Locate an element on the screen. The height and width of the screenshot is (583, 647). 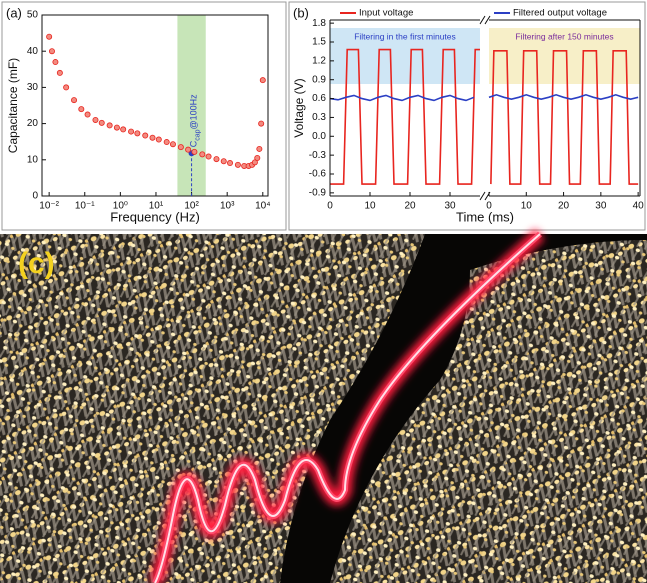
x-tick-label: 10⁰ is located at coordinates (120, 206).